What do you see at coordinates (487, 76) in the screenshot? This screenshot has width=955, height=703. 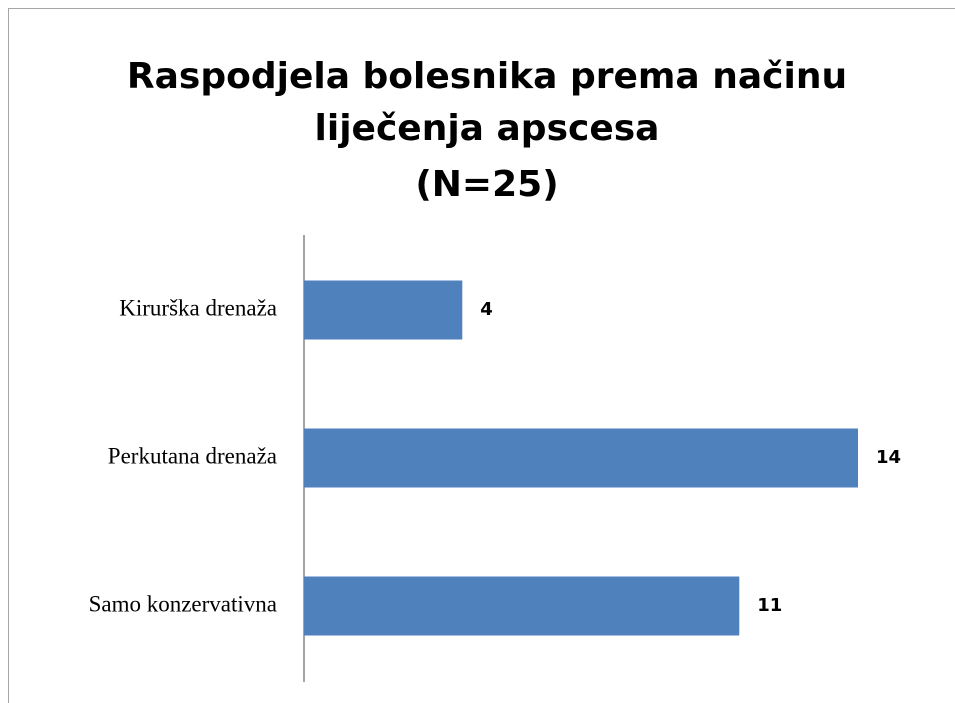 I see `chart-title: Raspodjela bolesnika prema načinu` at bounding box center [487, 76].